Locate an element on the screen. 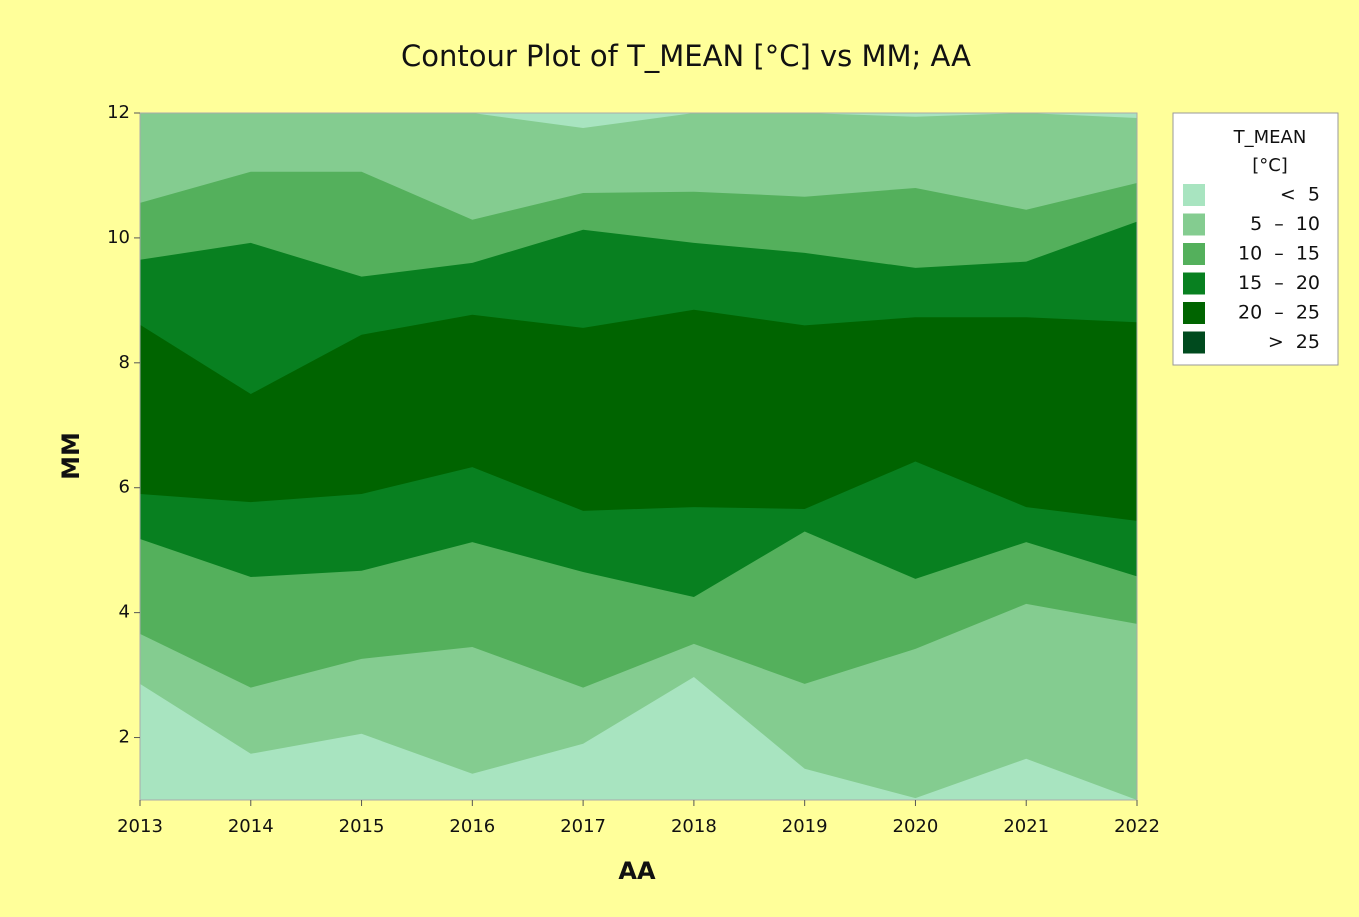  y-tick-label: 10 is located at coordinates (118, 237).